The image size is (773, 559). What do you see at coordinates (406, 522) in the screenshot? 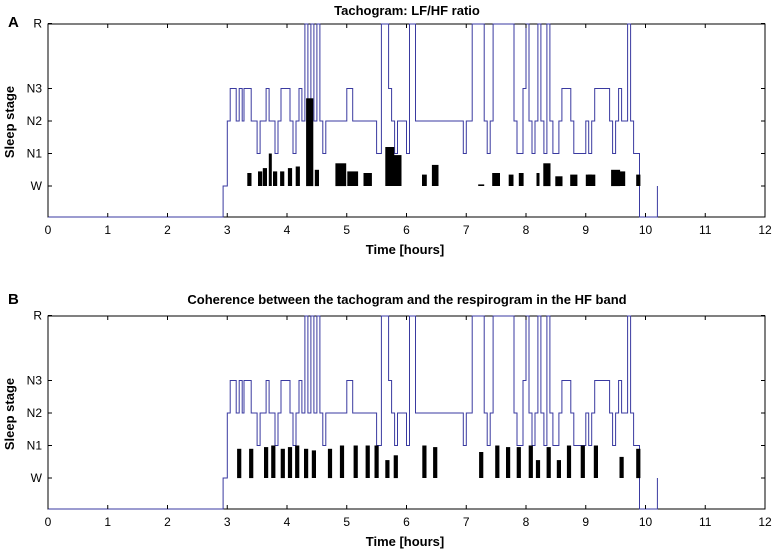
I see `x-tick-label: 6` at bounding box center [406, 522].